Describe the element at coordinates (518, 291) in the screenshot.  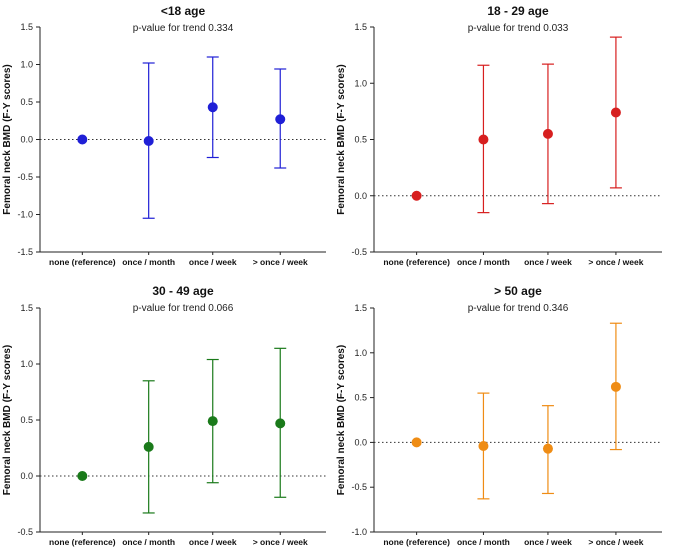
I see `chart-title: > 50 age` at that location.